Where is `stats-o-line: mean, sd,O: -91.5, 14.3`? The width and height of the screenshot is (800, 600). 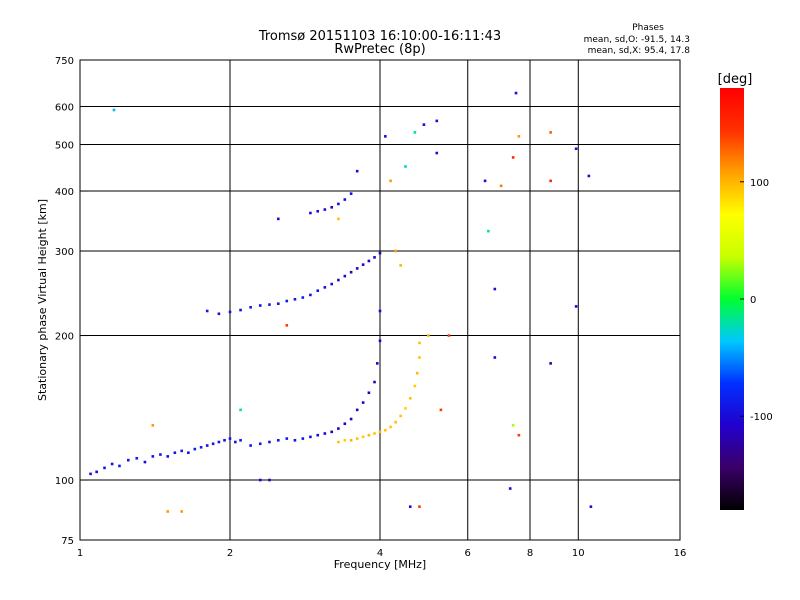 stats-o-line: mean, sd,O: -91.5, 14.3 is located at coordinates (637, 40).